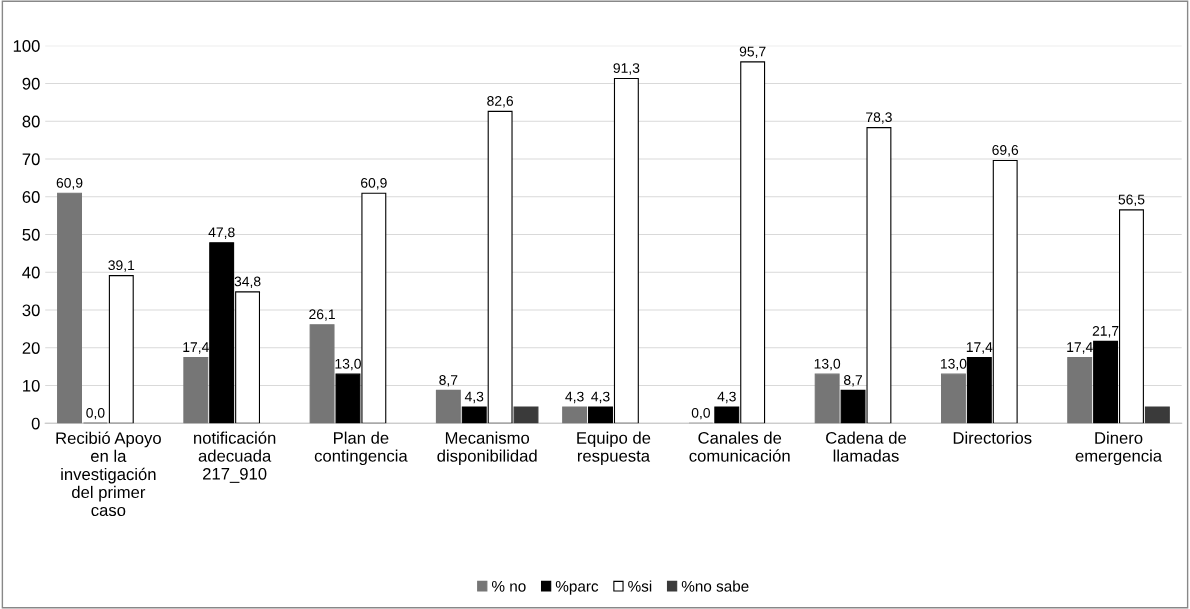 The image size is (1190, 609). I want to click on legend-label: %parc, so click(577, 587).